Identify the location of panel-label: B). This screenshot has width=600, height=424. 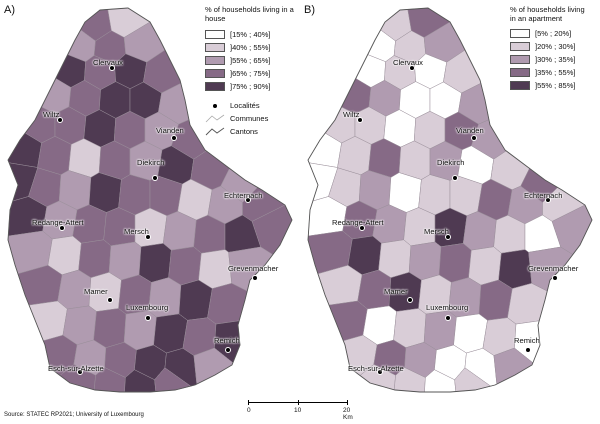
(309, 10).